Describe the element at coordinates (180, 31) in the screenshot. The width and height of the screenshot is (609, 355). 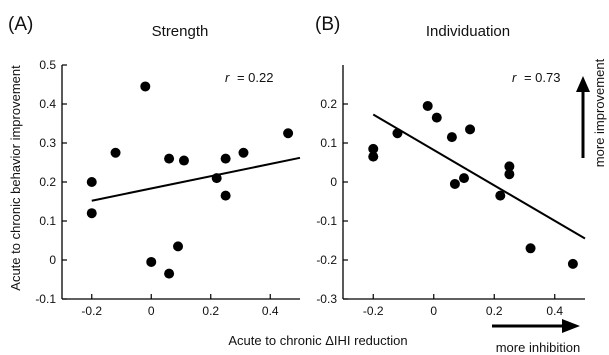
I see `panel-a-title: Strength` at that location.